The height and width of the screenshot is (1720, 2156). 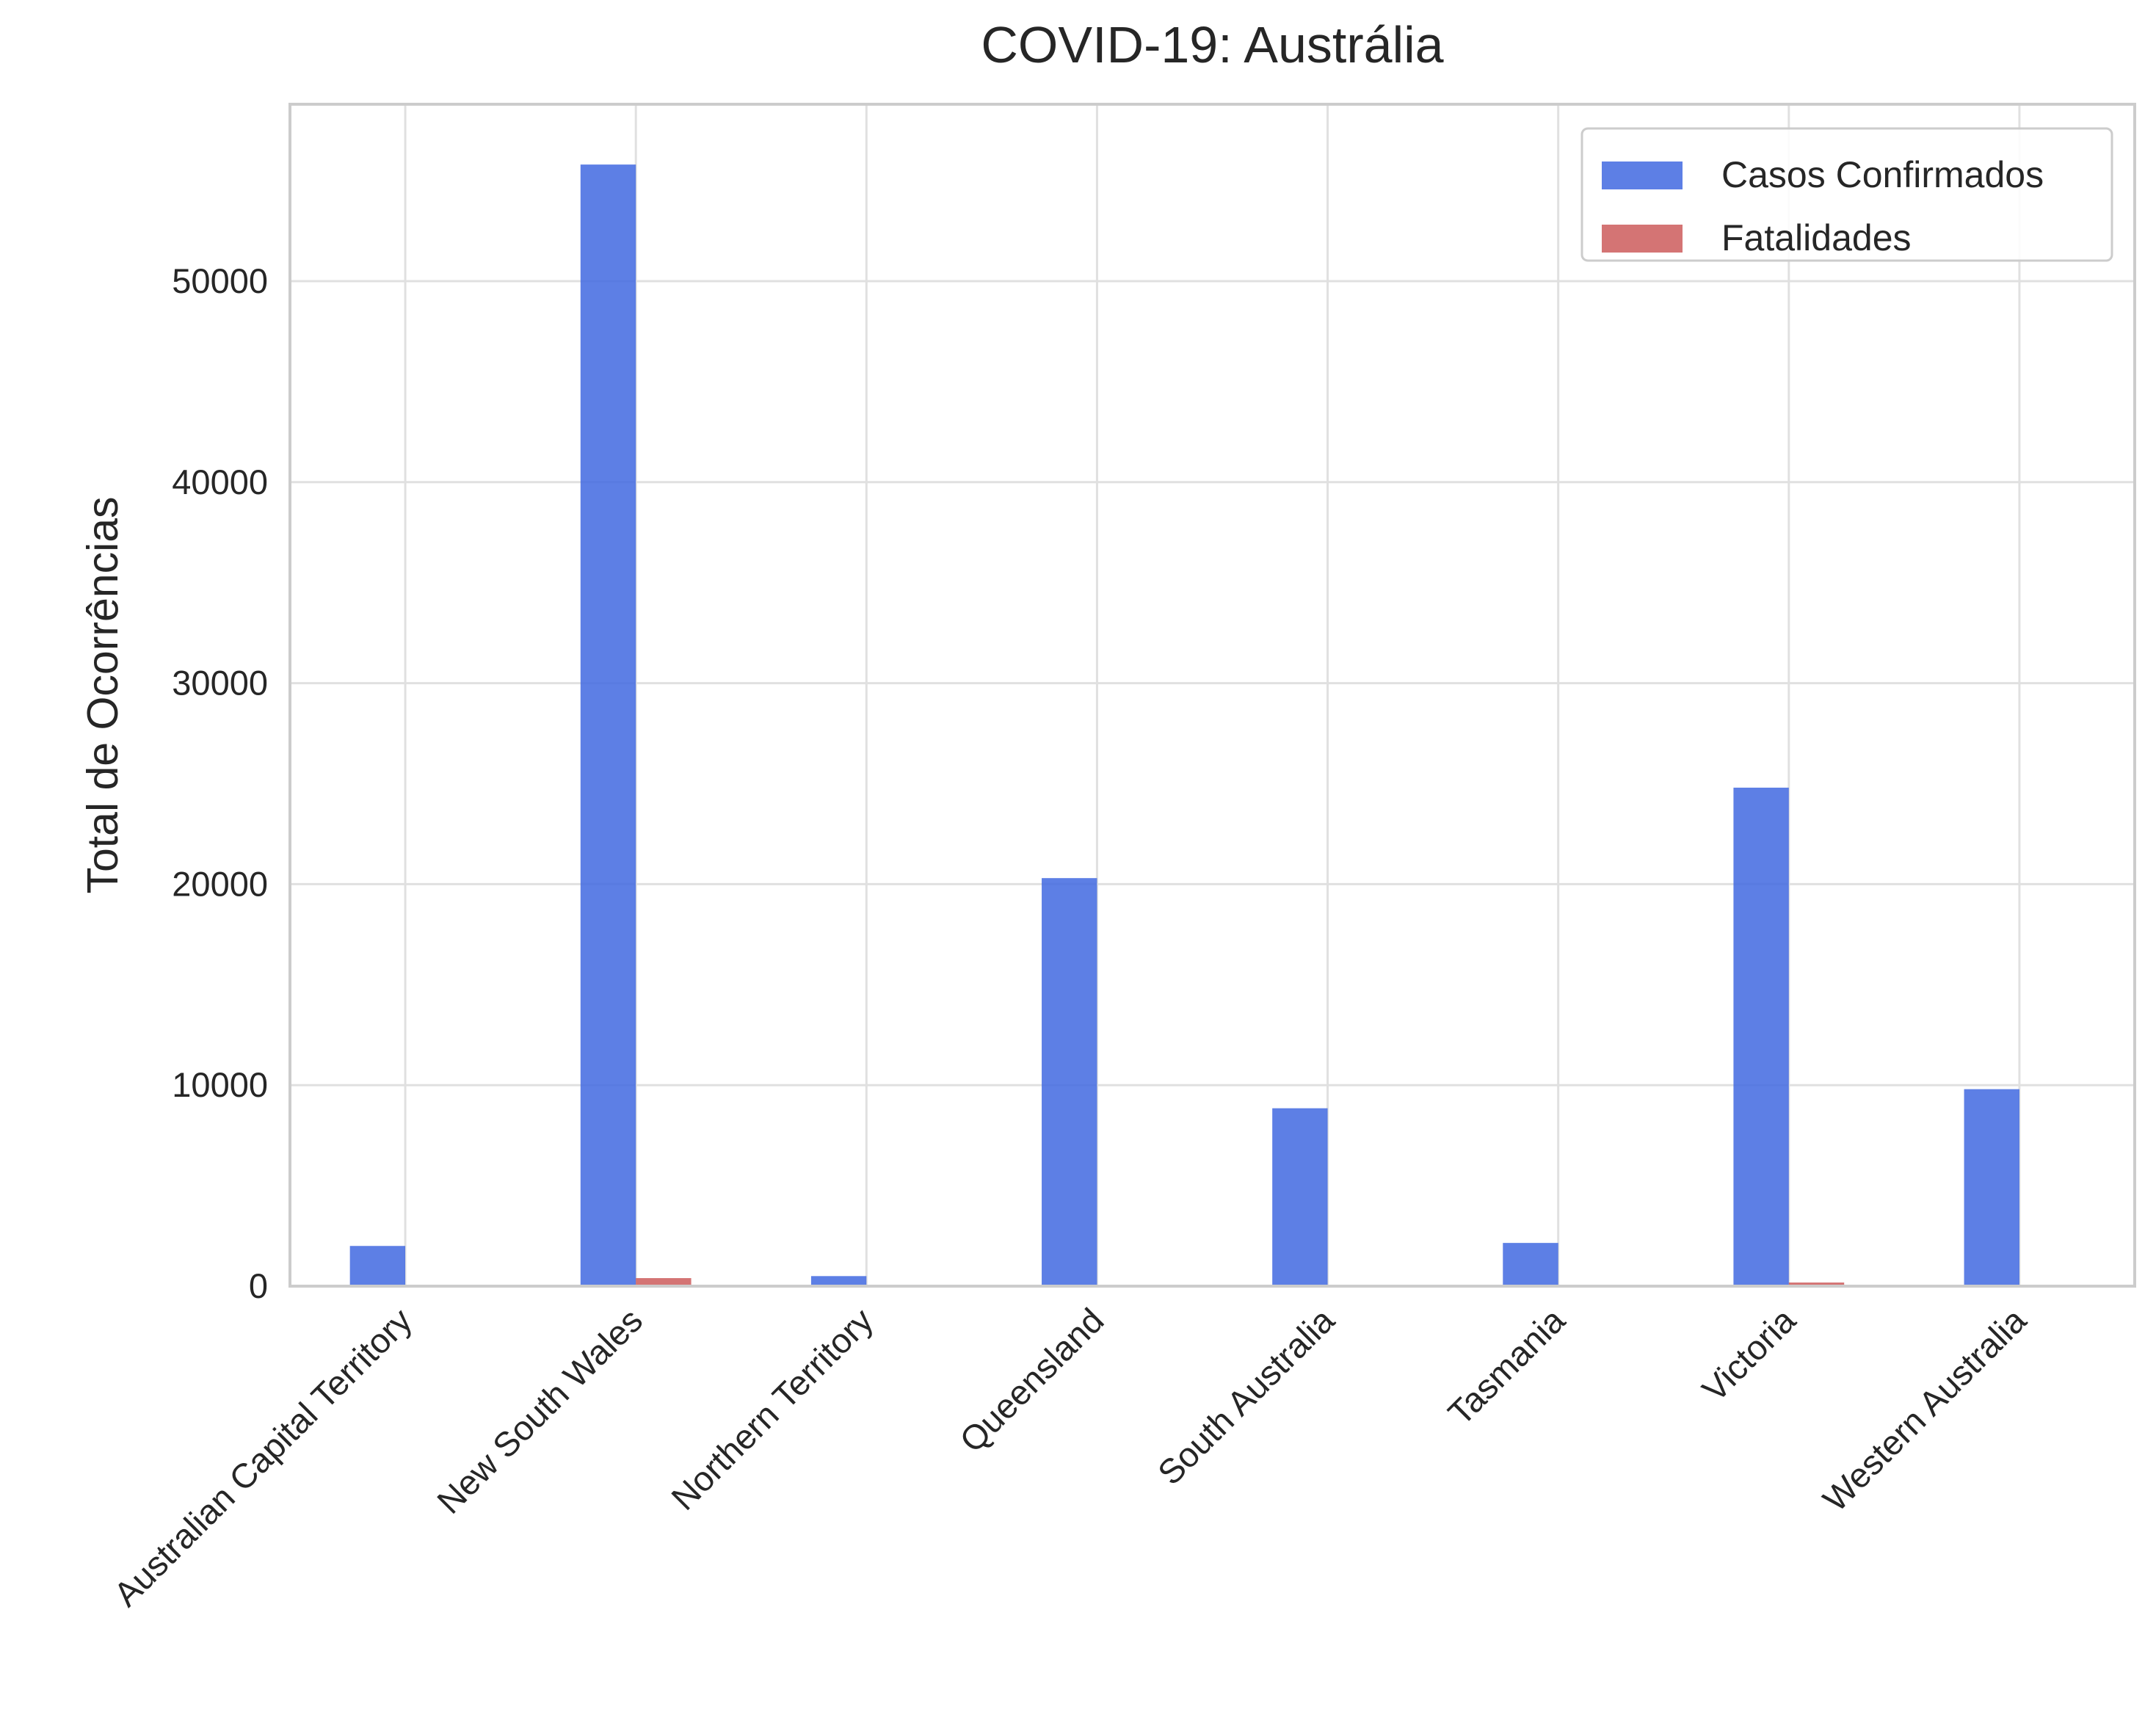 What do you see at coordinates (220, 884) in the screenshot?
I see `y-tick-label: 20000` at bounding box center [220, 884].